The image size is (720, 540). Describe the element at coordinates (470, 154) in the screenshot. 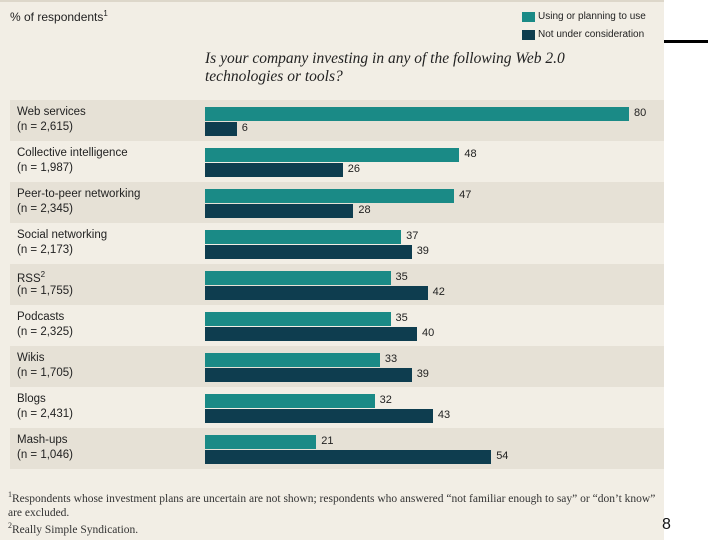

I see `value-label: 48` at that location.